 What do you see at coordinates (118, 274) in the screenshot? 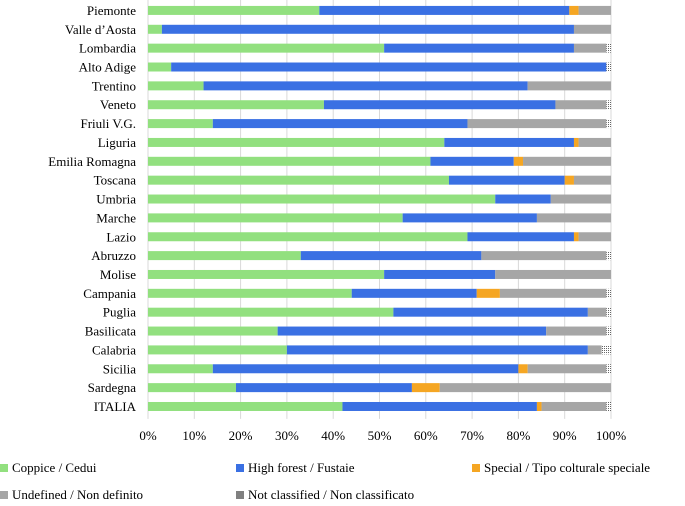
I see `category-label: Molise` at bounding box center [118, 274].